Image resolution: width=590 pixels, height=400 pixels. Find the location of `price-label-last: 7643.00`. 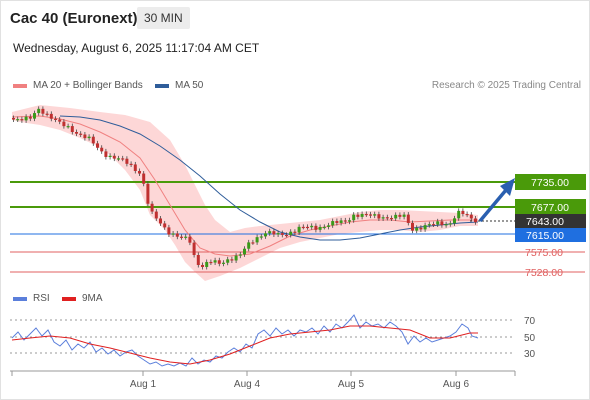

price-label-last: 7643.00 is located at coordinates (550, 221).